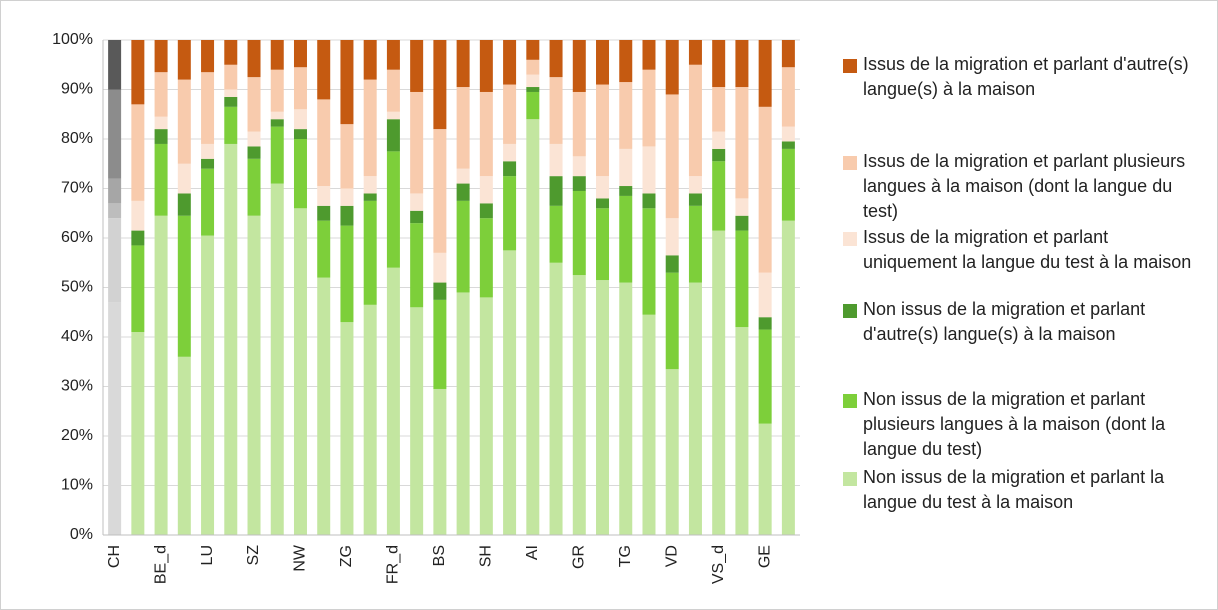  I want to click on y-tick-label: 40%, so click(77, 336).